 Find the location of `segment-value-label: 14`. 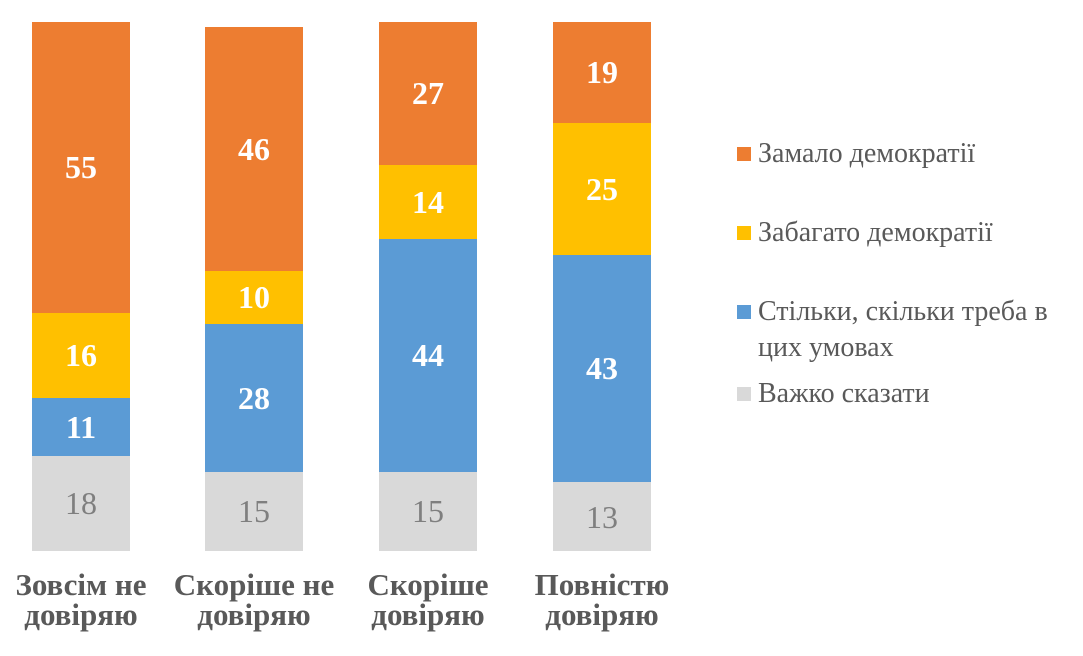

segment-value-label: 14 is located at coordinates (428, 201).